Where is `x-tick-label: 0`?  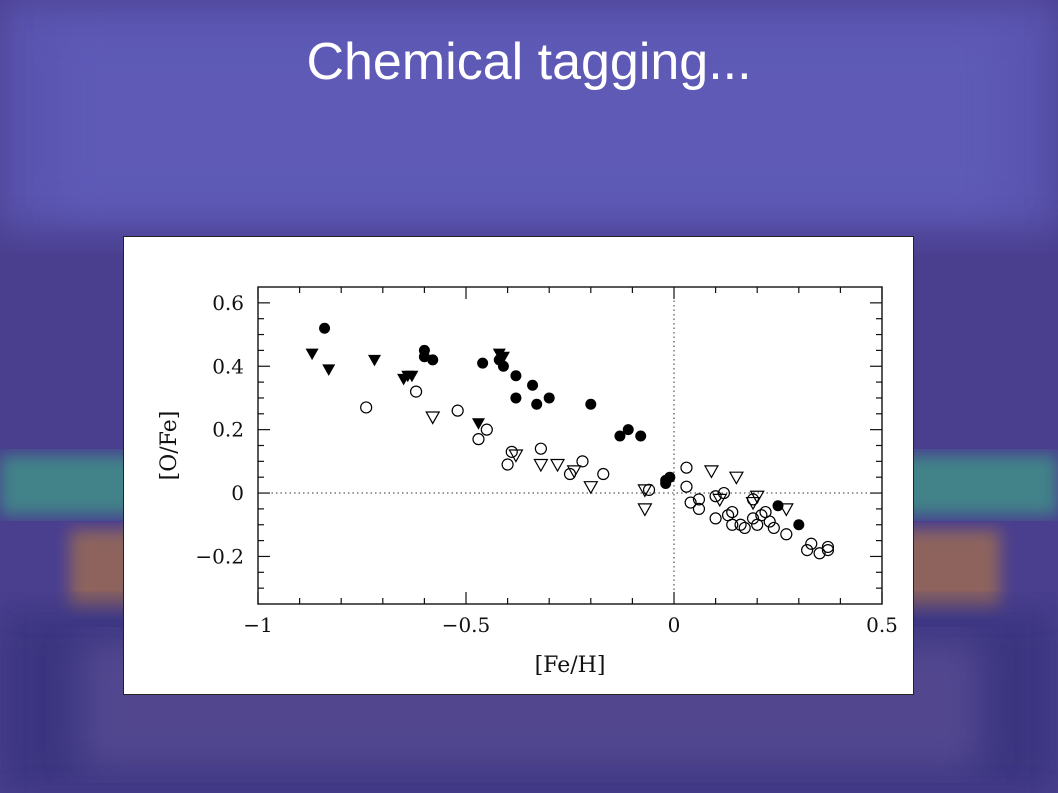 x-tick-label: 0 is located at coordinates (674, 625).